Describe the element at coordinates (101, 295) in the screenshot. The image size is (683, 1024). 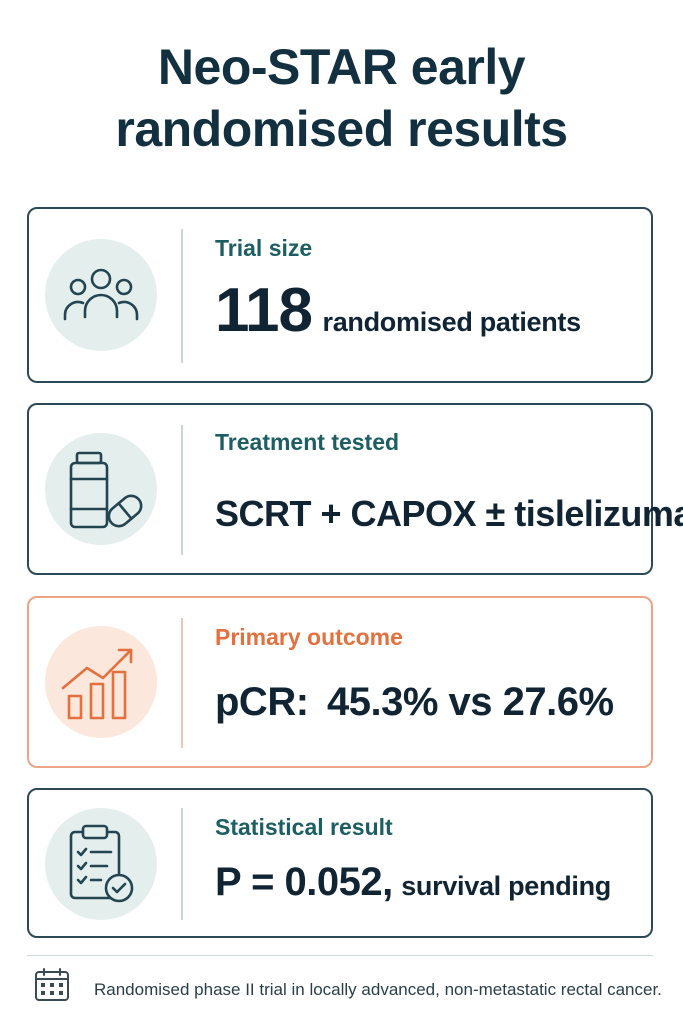
I see `people-group-icon` at that location.